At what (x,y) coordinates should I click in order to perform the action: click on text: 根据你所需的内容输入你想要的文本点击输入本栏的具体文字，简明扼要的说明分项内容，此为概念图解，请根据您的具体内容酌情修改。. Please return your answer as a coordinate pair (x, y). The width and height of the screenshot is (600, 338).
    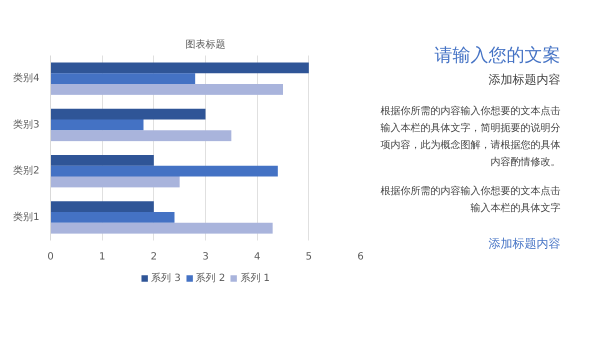
    Looking at the image, I should click on (470, 136).